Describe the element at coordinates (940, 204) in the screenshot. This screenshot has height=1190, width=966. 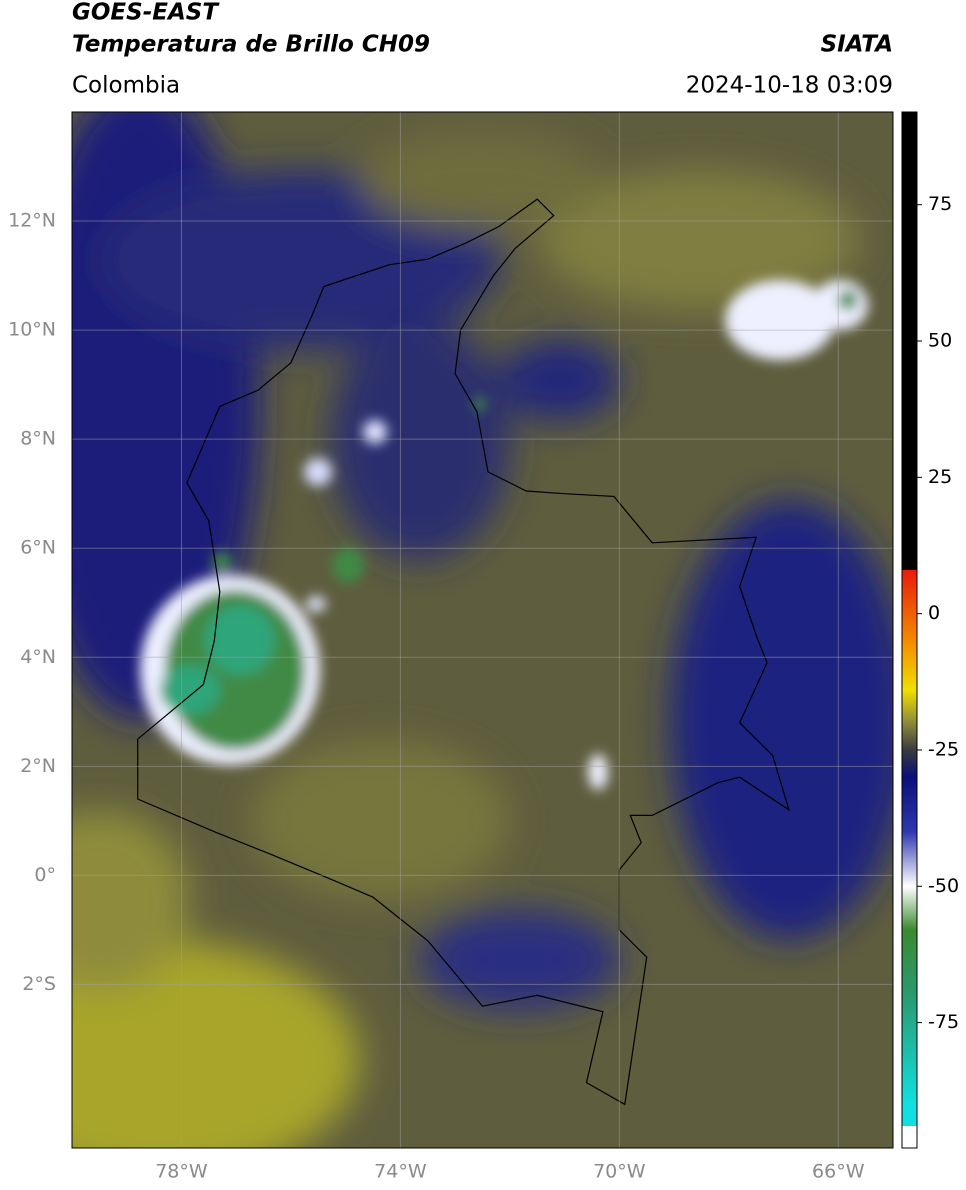
I see `colorbar-tick-label: 75` at that location.